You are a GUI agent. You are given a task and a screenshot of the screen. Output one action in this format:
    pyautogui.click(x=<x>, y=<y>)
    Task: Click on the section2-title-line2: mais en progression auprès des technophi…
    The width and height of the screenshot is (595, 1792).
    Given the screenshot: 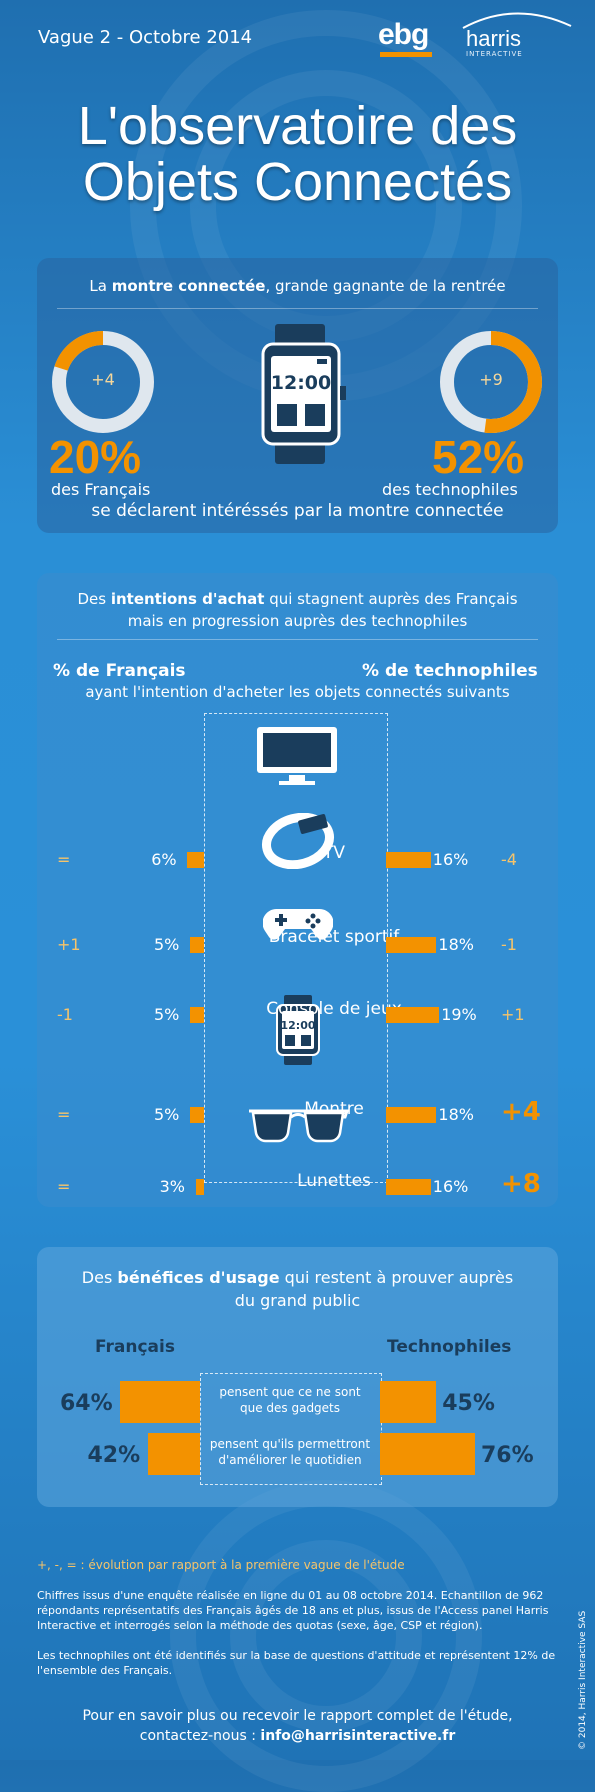 What is the action you would take?
    pyautogui.click(x=297, y=621)
    